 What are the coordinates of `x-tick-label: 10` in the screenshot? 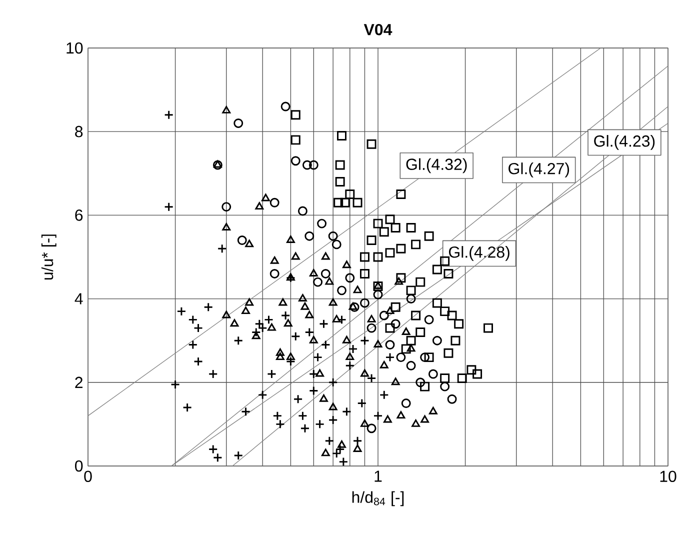 It's located at (668, 476).